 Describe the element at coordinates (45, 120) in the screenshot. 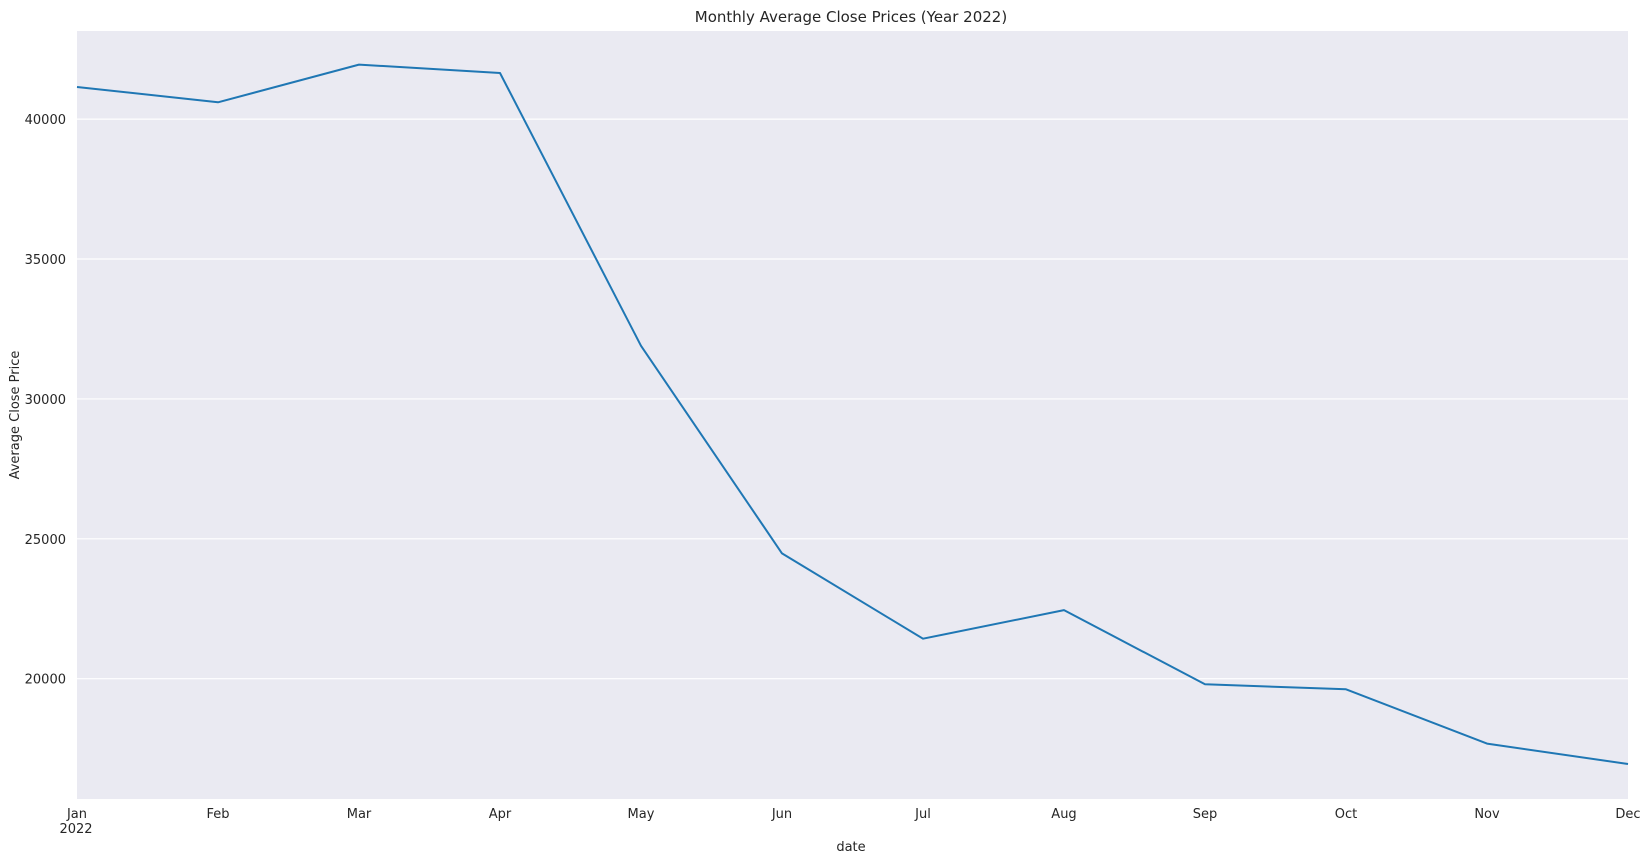

I see `y-tick-label: 40000` at that location.